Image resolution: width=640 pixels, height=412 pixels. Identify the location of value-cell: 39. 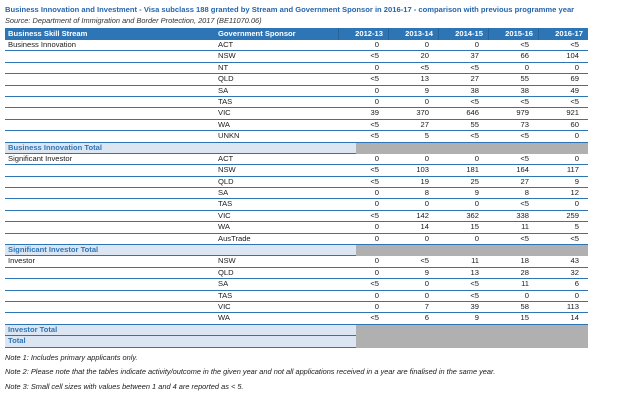
(374, 113).